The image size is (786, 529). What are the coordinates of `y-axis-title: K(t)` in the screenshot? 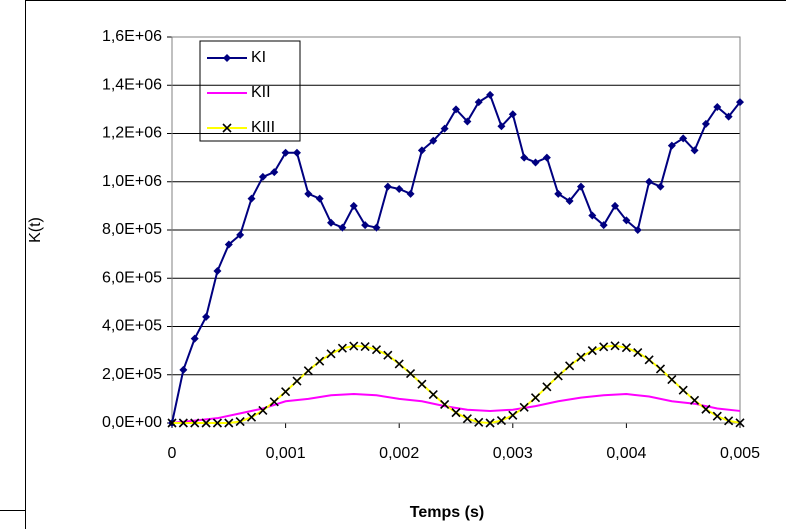 It's located at (35, 230).